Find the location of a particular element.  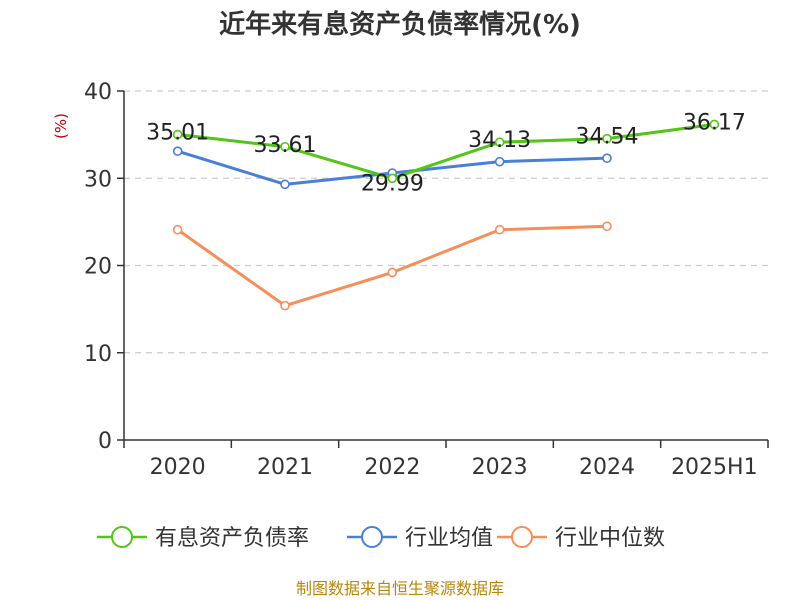

legend-label: 行业中位数 is located at coordinates (610, 538).